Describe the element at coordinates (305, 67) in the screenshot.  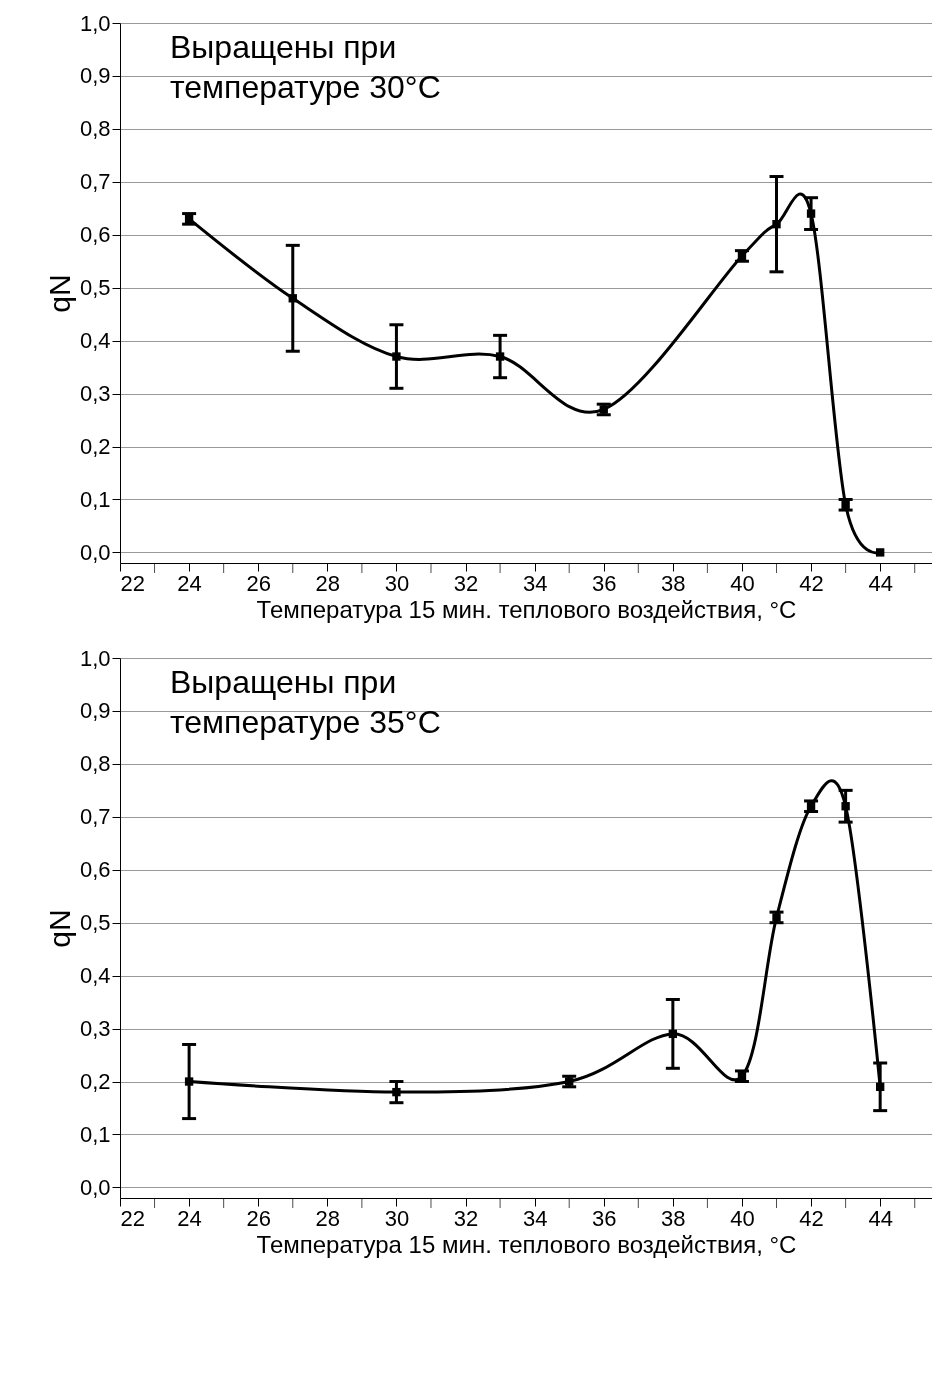
I see `annotation: Выращены при температуре 30°C` at that location.